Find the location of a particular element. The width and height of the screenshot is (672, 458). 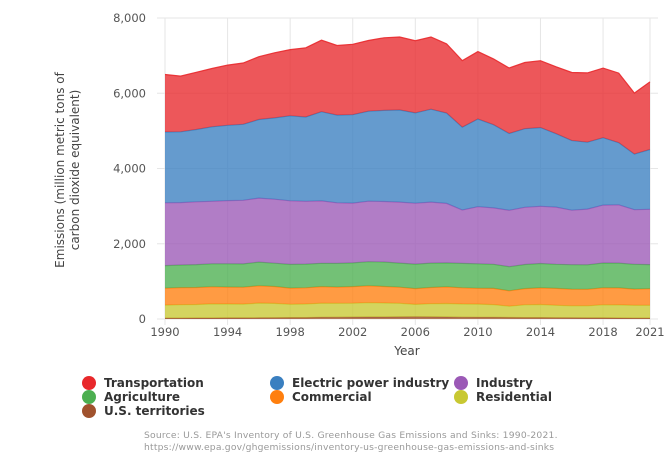

legend-label: Commercial is located at coordinates (332, 397).